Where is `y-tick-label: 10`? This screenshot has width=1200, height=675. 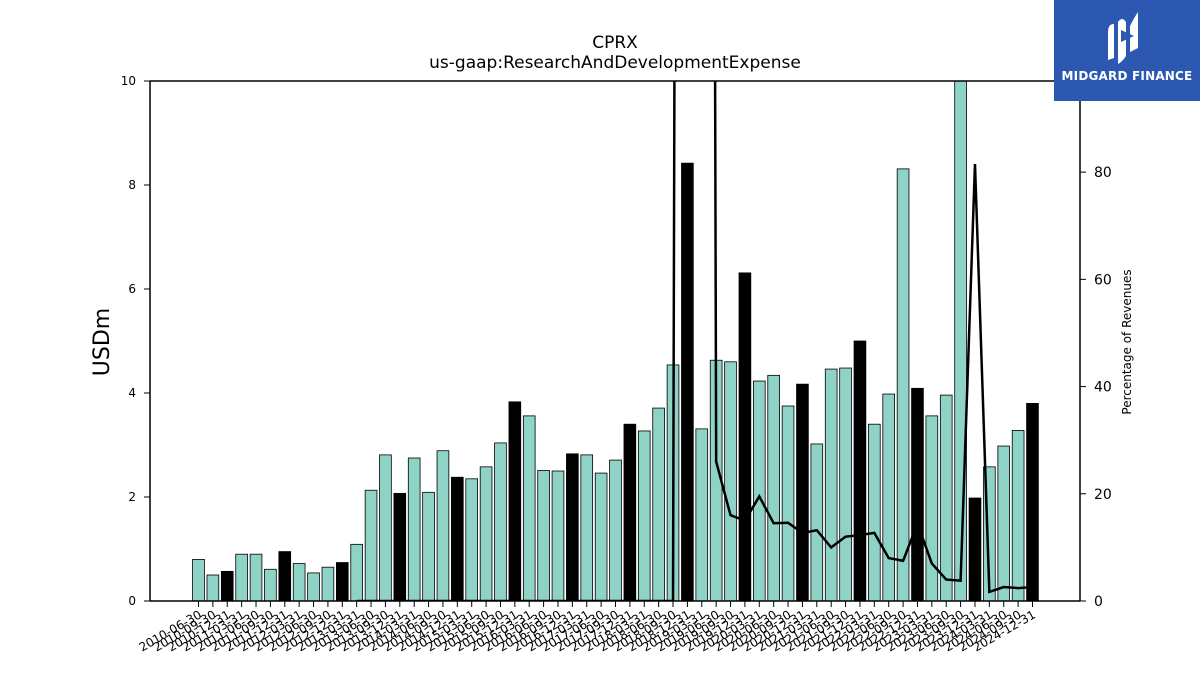 y-tick-label: 10 is located at coordinates (128, 81).